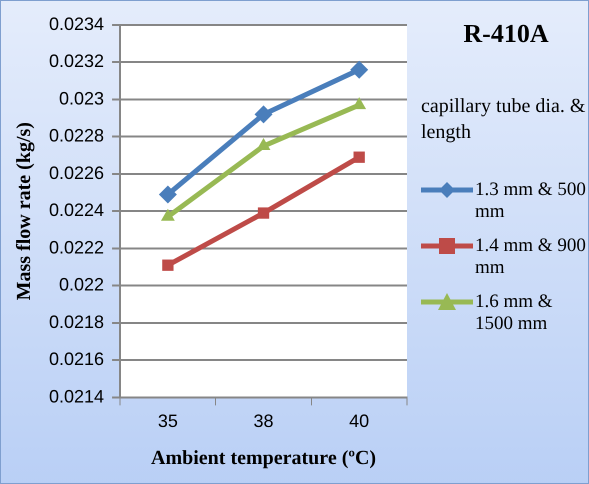 The width and height of the screenshot is (589, 484). I want to click on x-tick-label: 38, so click(264, 421).